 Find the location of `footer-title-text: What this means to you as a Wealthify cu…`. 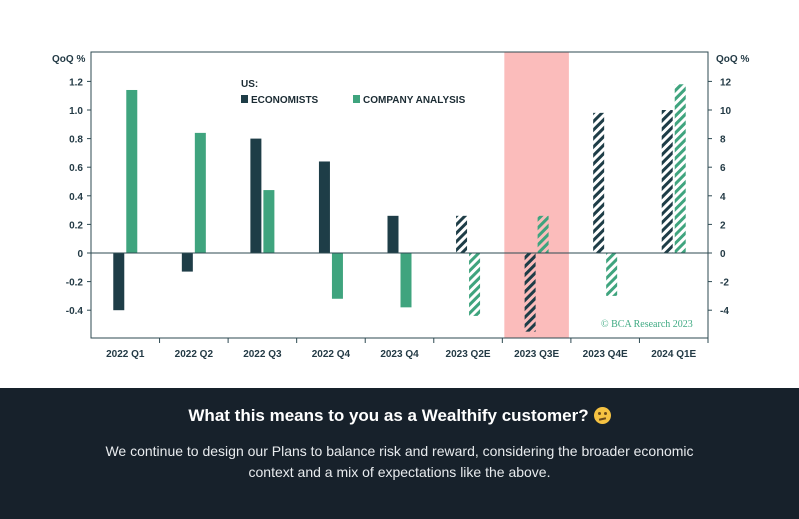

footer-title-text: What this means to you as a Wealthify cu… is located at coordinates (388, 415).